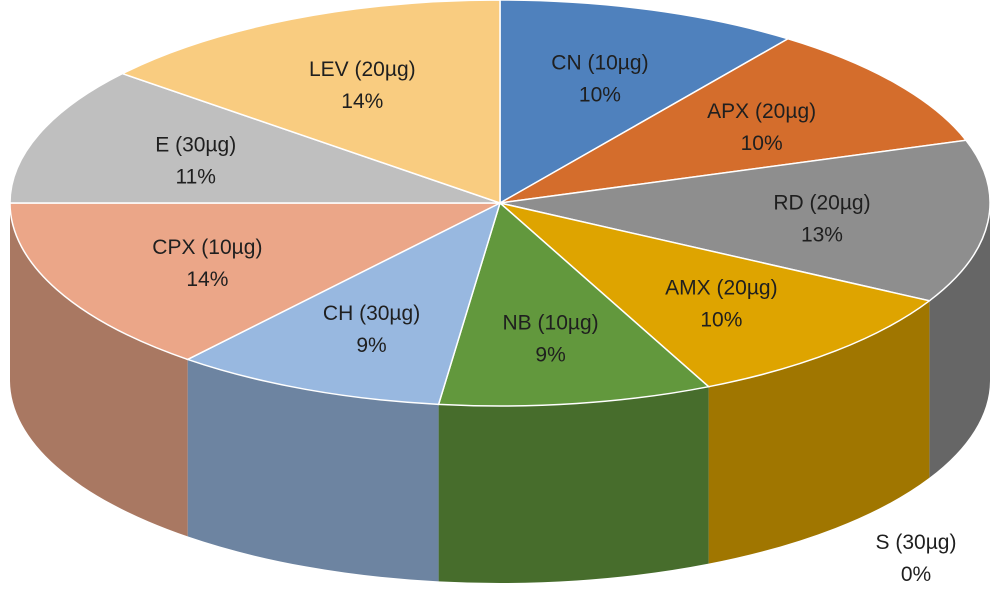  What do you see at coordinates (207, 247) in the screenshot?
I see `slice-name-label: CPX (10µg)` at bounding box center [207, 247].